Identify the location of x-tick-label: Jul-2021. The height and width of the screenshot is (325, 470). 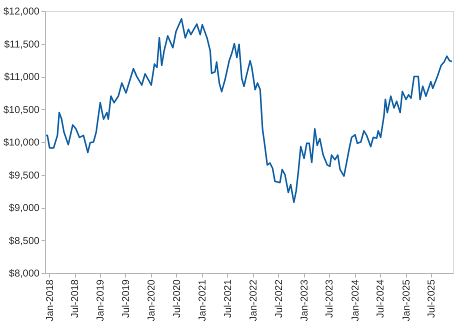
(228, 298).